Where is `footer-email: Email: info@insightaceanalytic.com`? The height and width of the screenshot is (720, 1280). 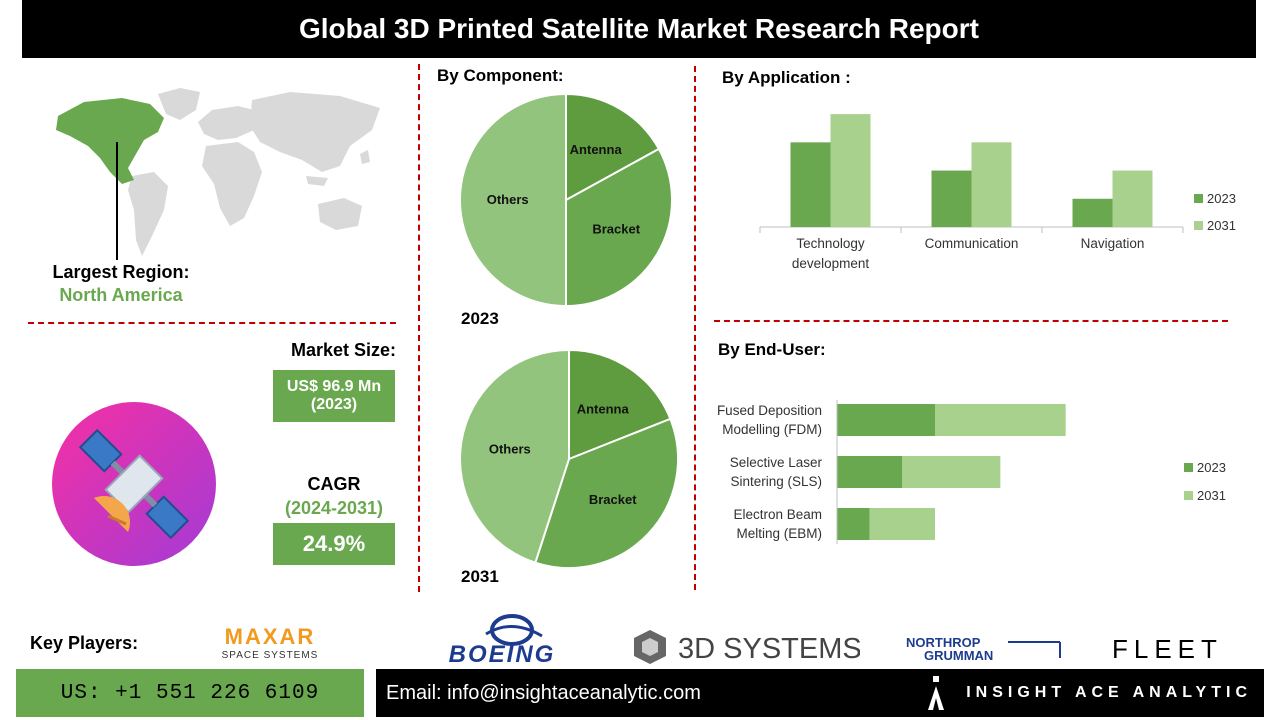
footer-email: Email: info@insightaceanalytic.com is located at coordinates (543, 692).